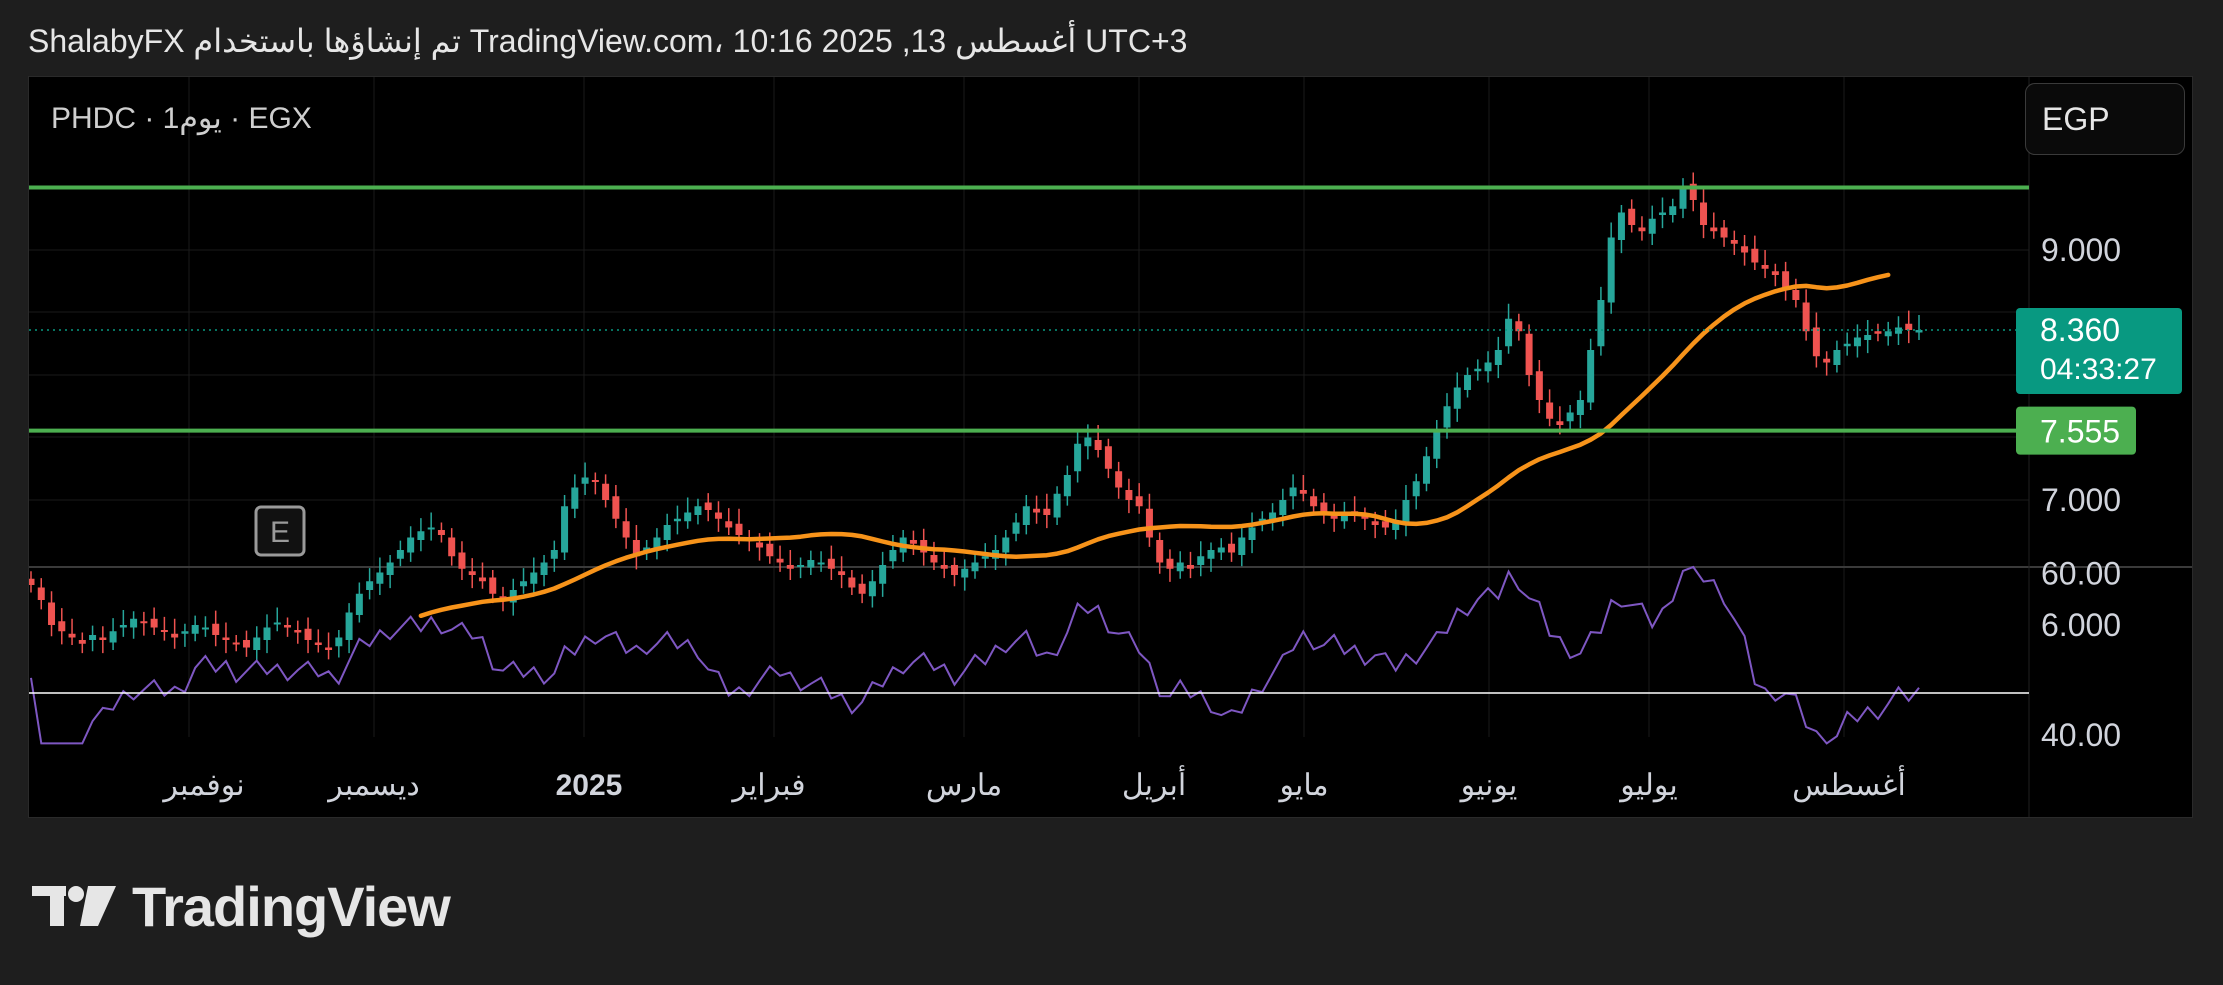 This screenshot has width=2223, height=985. I want to click on last-price-value: 8.360, so click(2080, 330).